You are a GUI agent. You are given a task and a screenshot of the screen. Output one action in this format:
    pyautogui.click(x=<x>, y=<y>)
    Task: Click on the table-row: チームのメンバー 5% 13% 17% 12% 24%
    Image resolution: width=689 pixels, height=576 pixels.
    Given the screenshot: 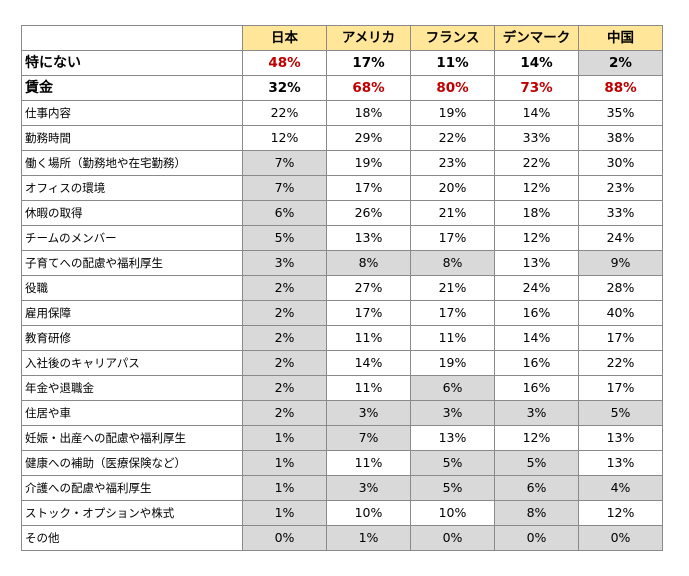 What is the action you would take?
    pyautogui.click(x=342, y=238)
    